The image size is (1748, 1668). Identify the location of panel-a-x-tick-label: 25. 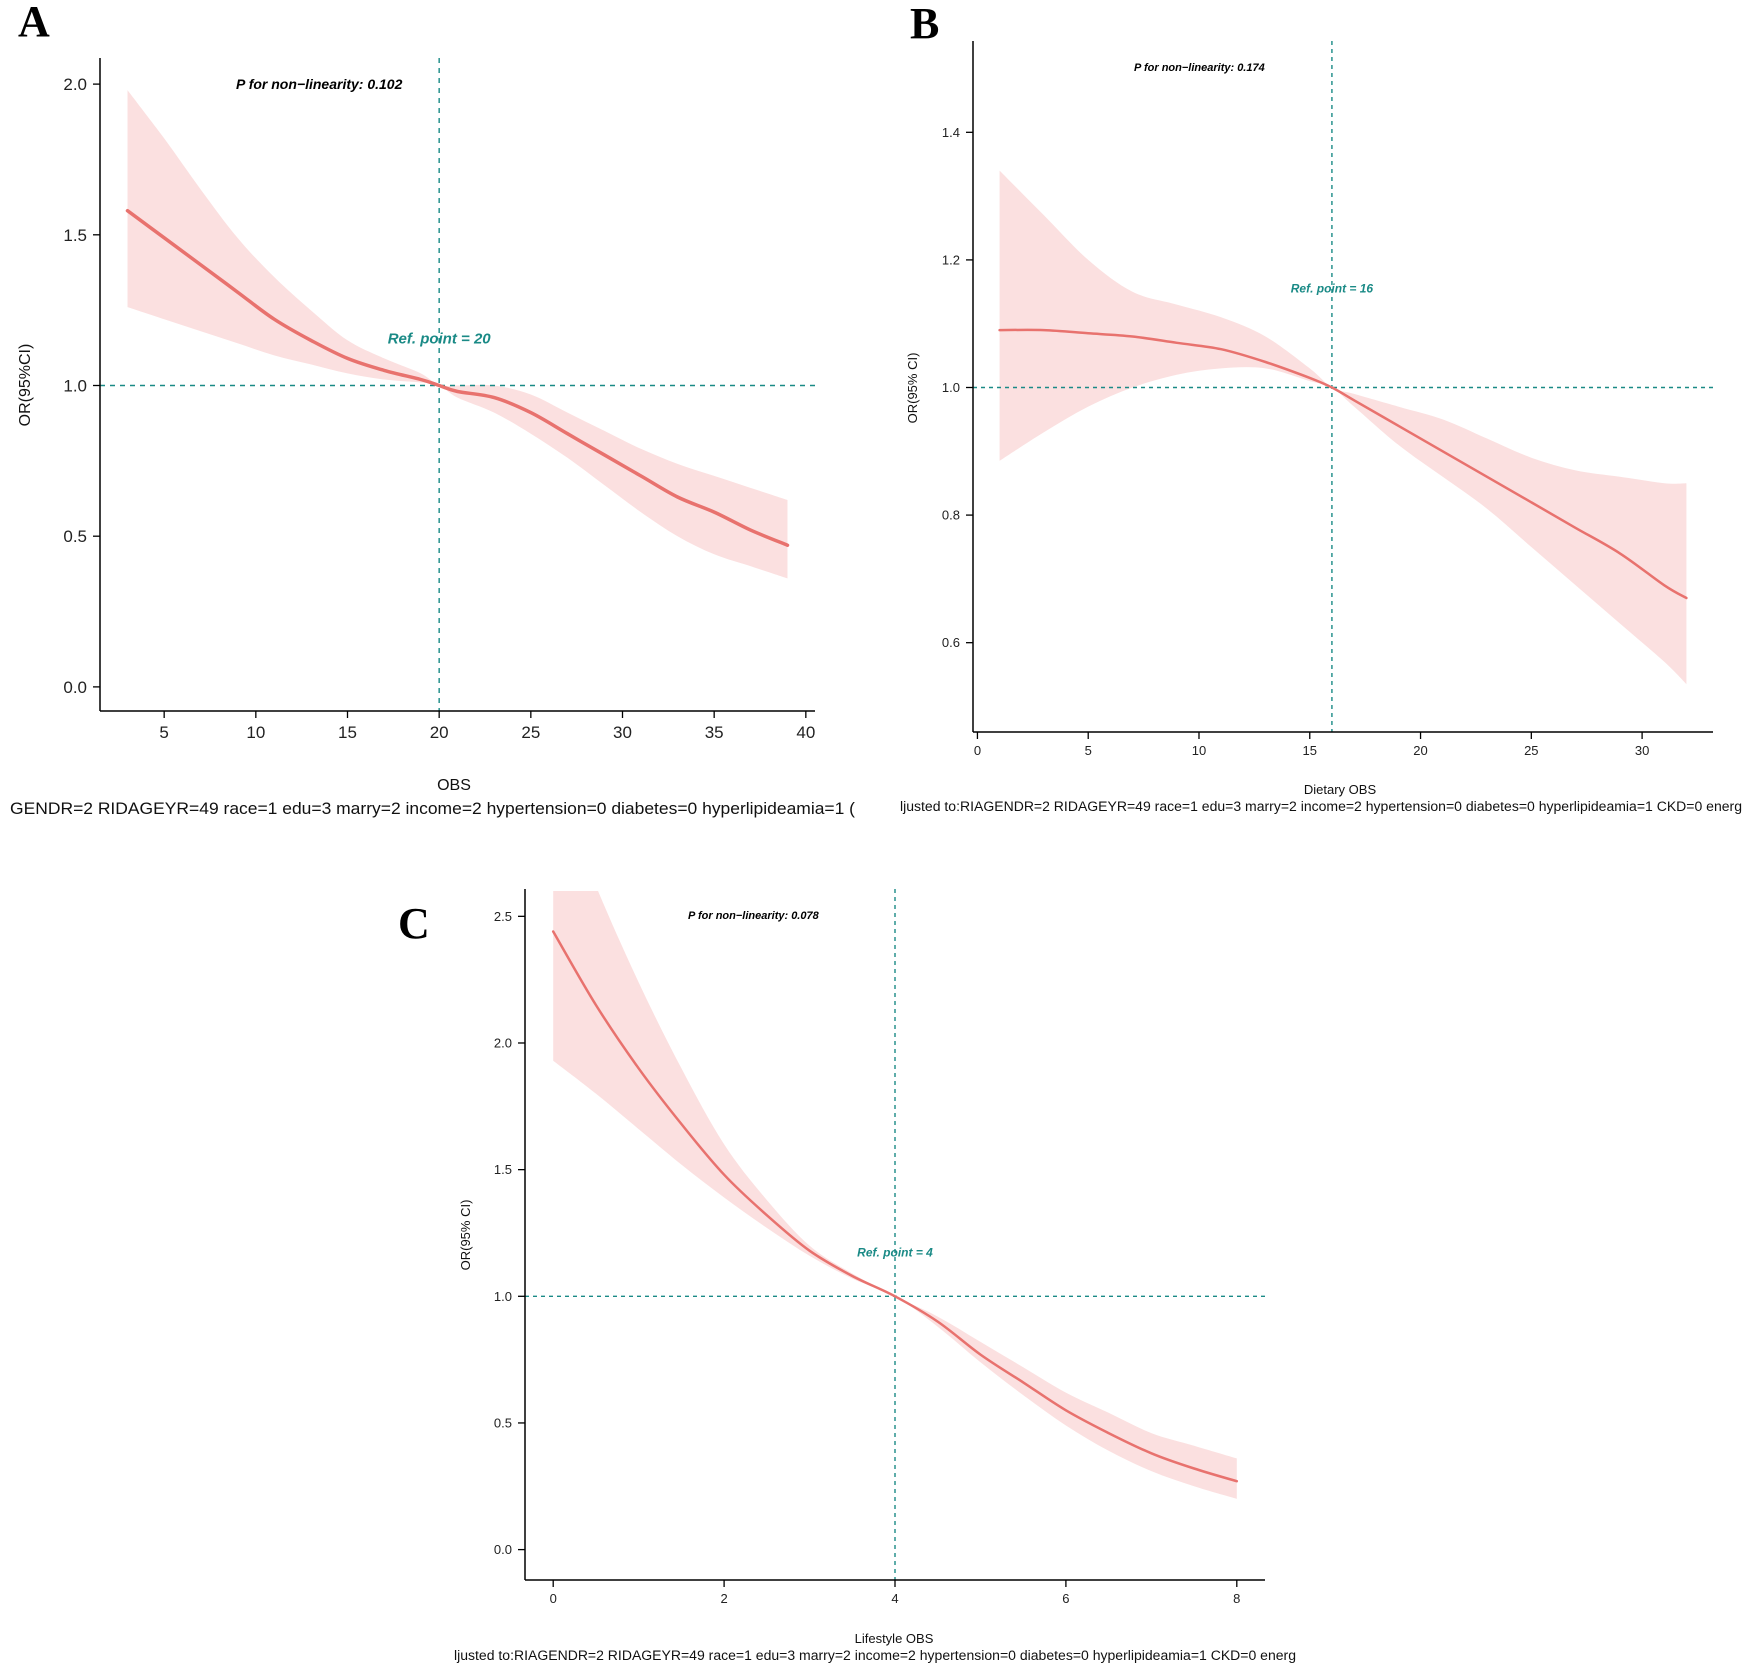
(530, 732).